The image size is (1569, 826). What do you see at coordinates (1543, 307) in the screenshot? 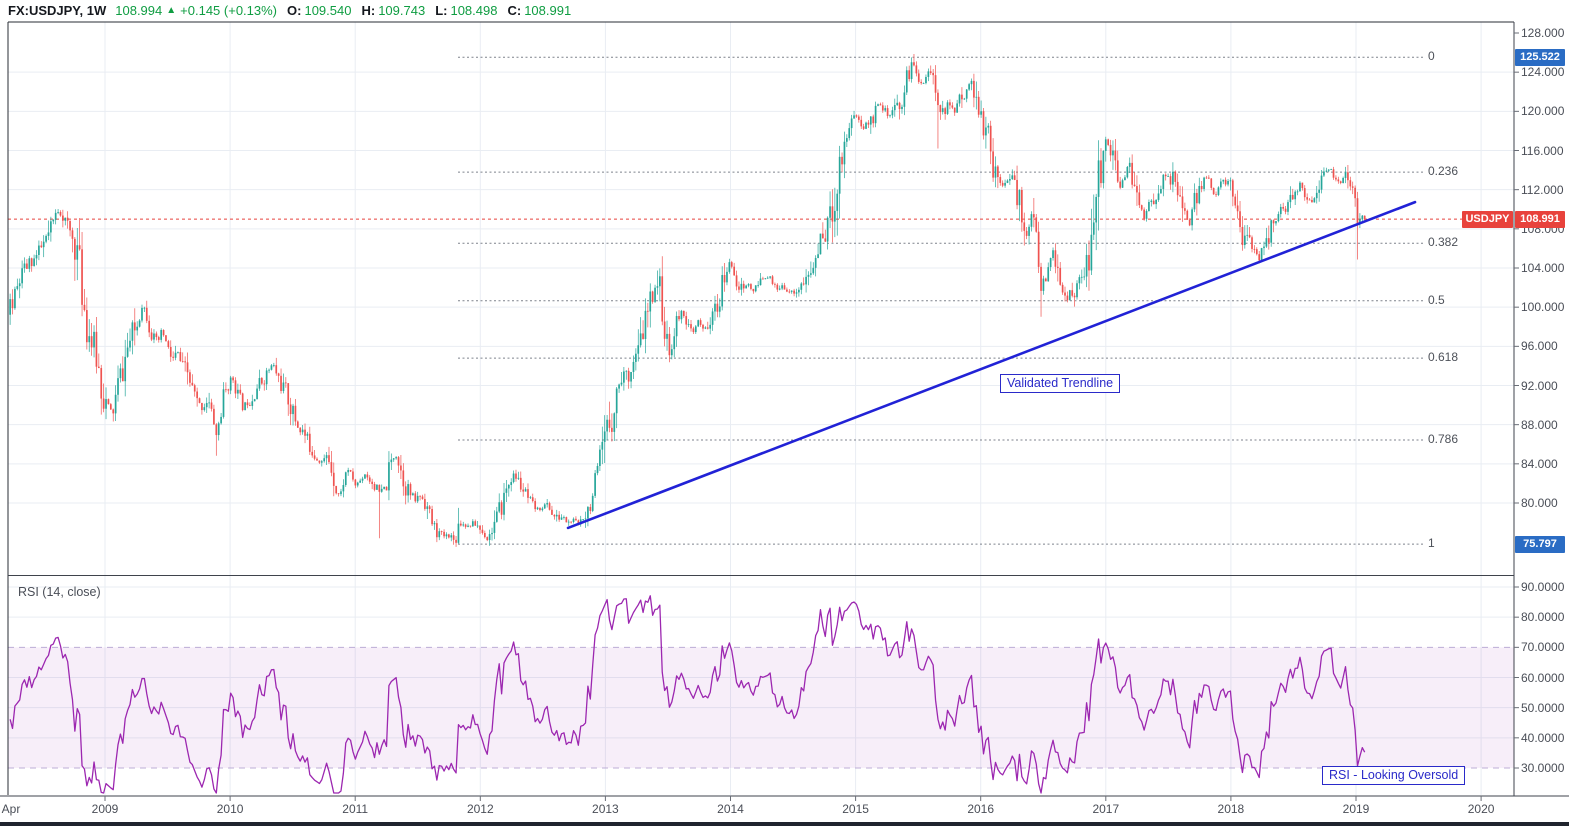
I see `price-axis-label: 100.000` at bounding box center [1543, 307].